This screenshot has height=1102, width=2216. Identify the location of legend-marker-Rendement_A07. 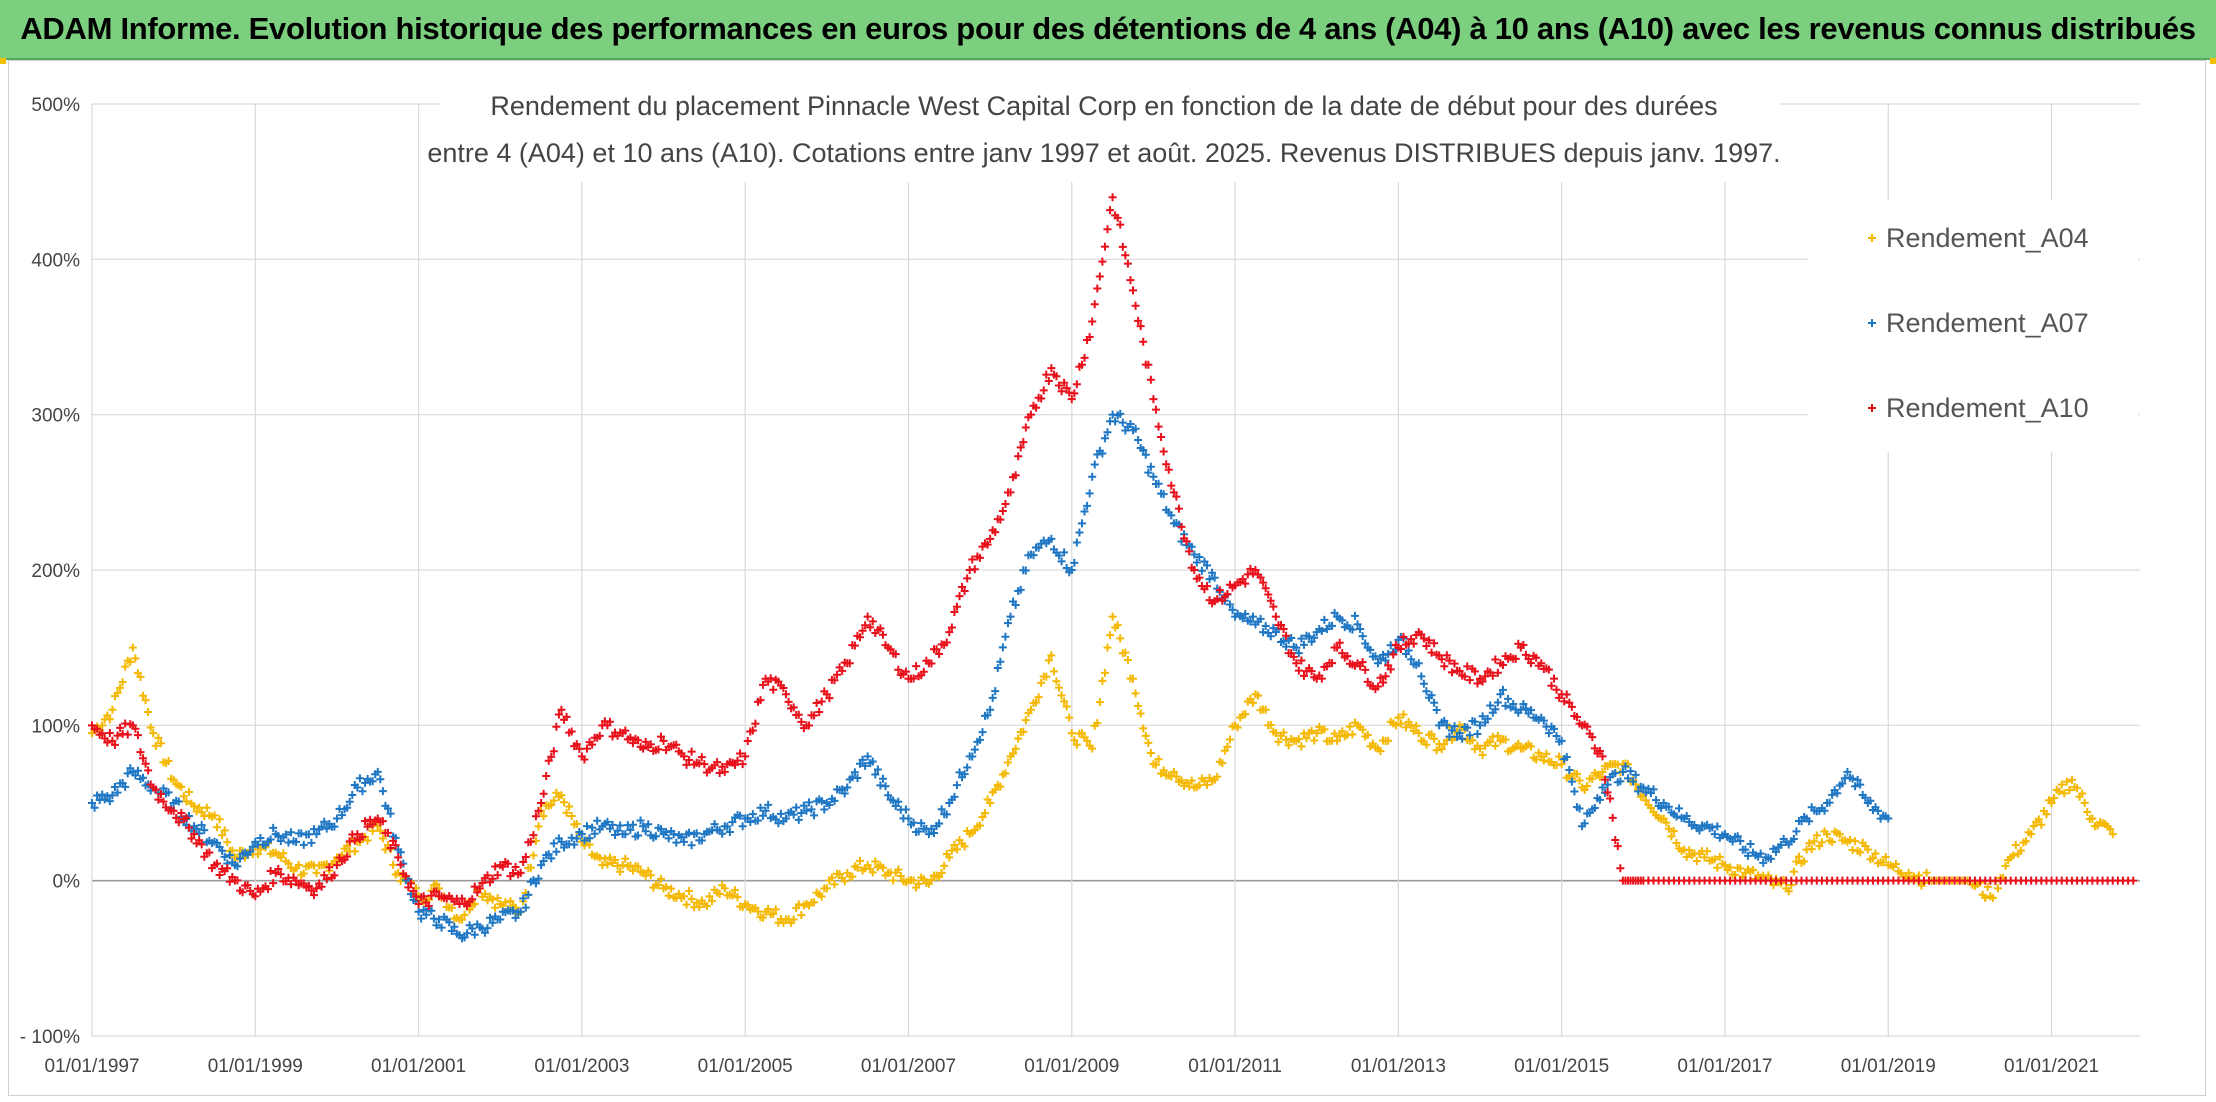
(1872, 323).